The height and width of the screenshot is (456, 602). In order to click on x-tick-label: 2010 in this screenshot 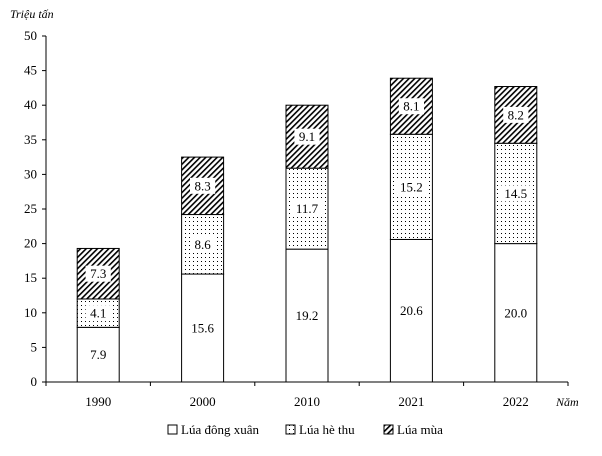, I will do `click(307, 401)`.